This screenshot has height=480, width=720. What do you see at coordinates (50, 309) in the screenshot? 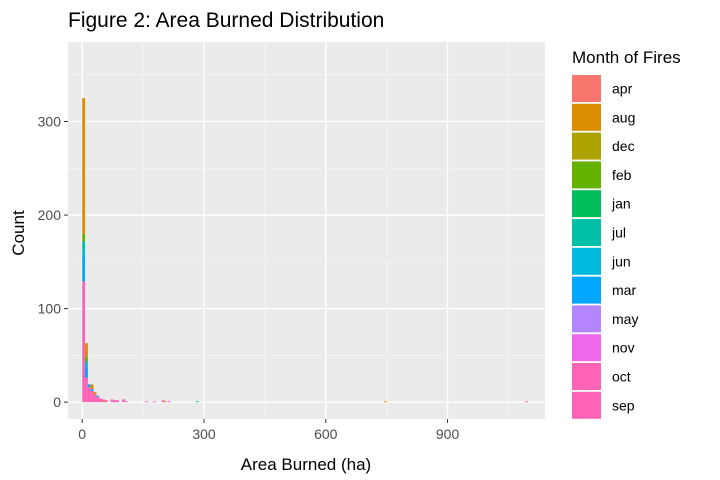
I see `y-tick-label: 100` at bounding box center [50, 309].